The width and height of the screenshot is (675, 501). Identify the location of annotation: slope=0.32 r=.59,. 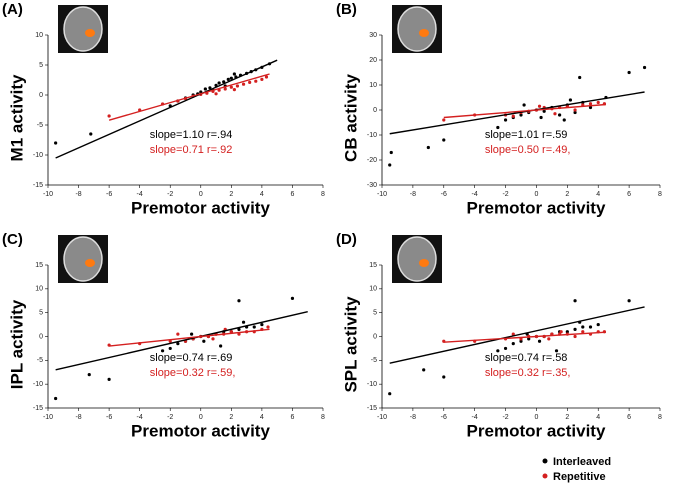
(193, 373).